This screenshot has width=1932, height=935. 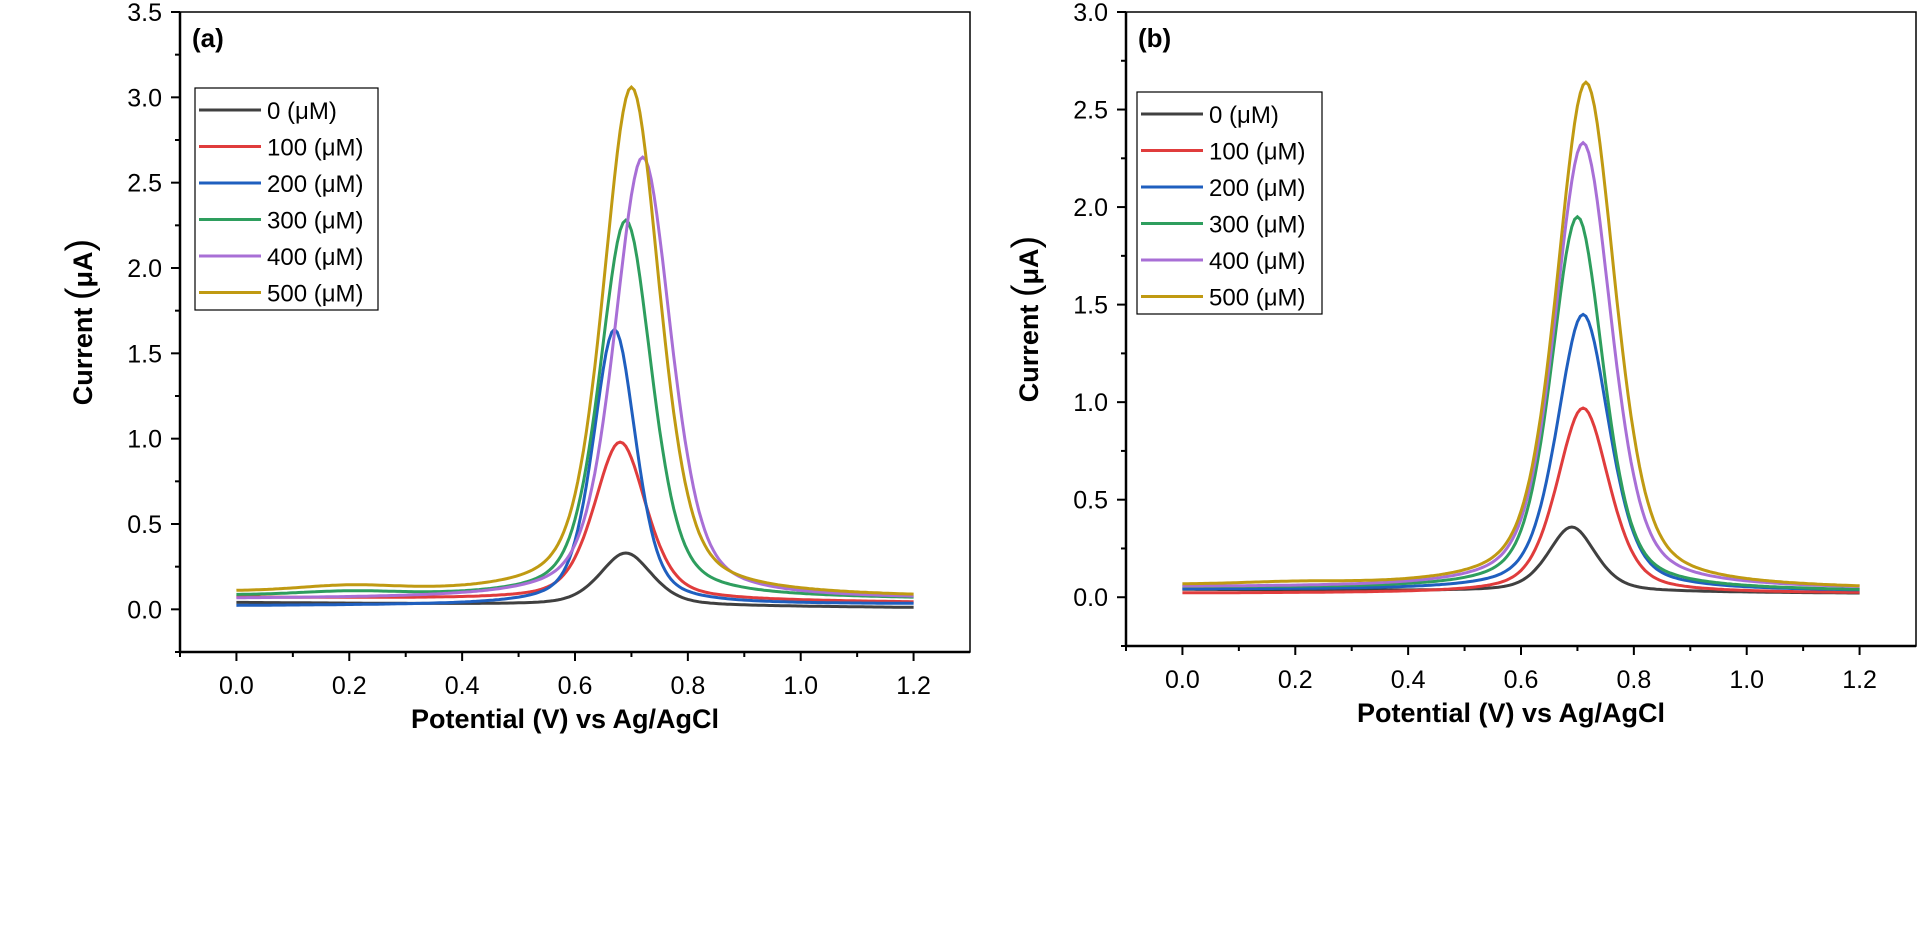 I want to click on panel-label: (b), so click(x=1154, y=38).